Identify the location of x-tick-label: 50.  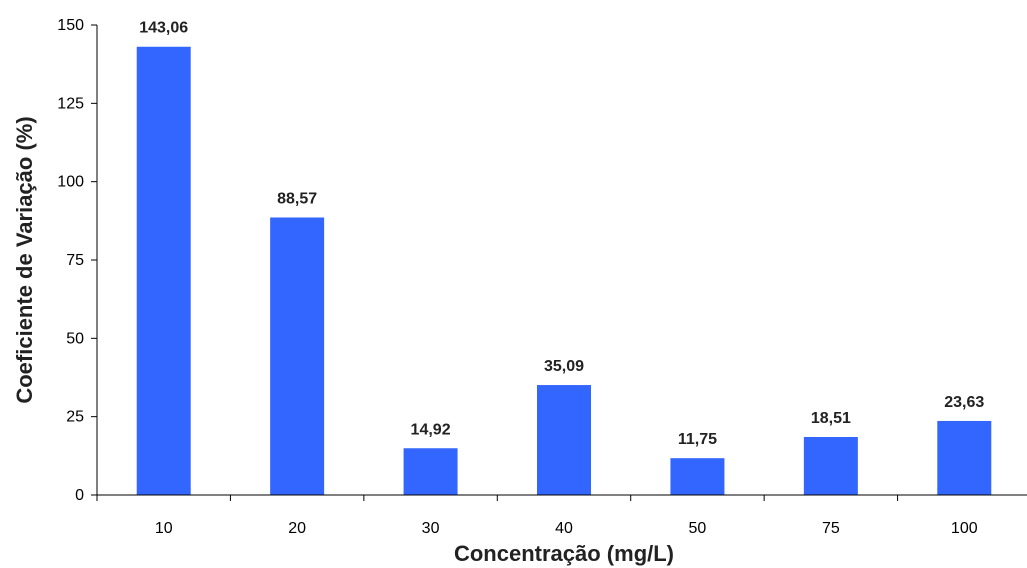
(698, 528).